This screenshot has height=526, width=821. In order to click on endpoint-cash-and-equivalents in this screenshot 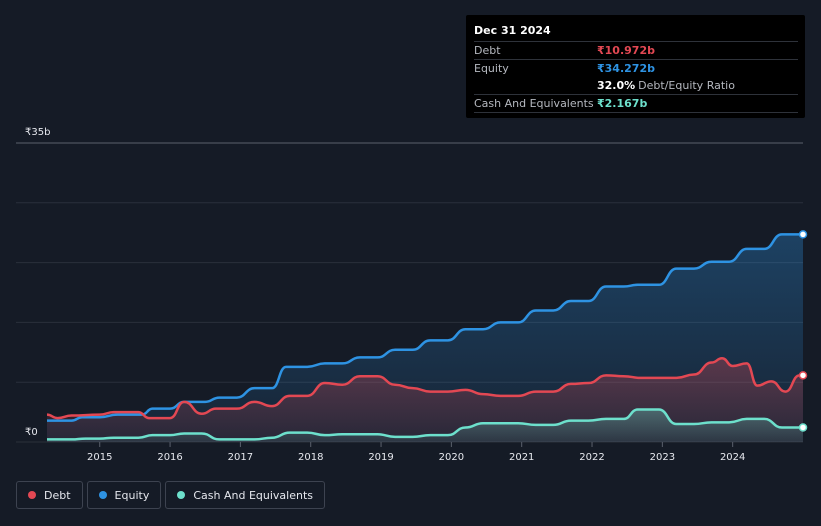, I will do `click(803, 427)`.